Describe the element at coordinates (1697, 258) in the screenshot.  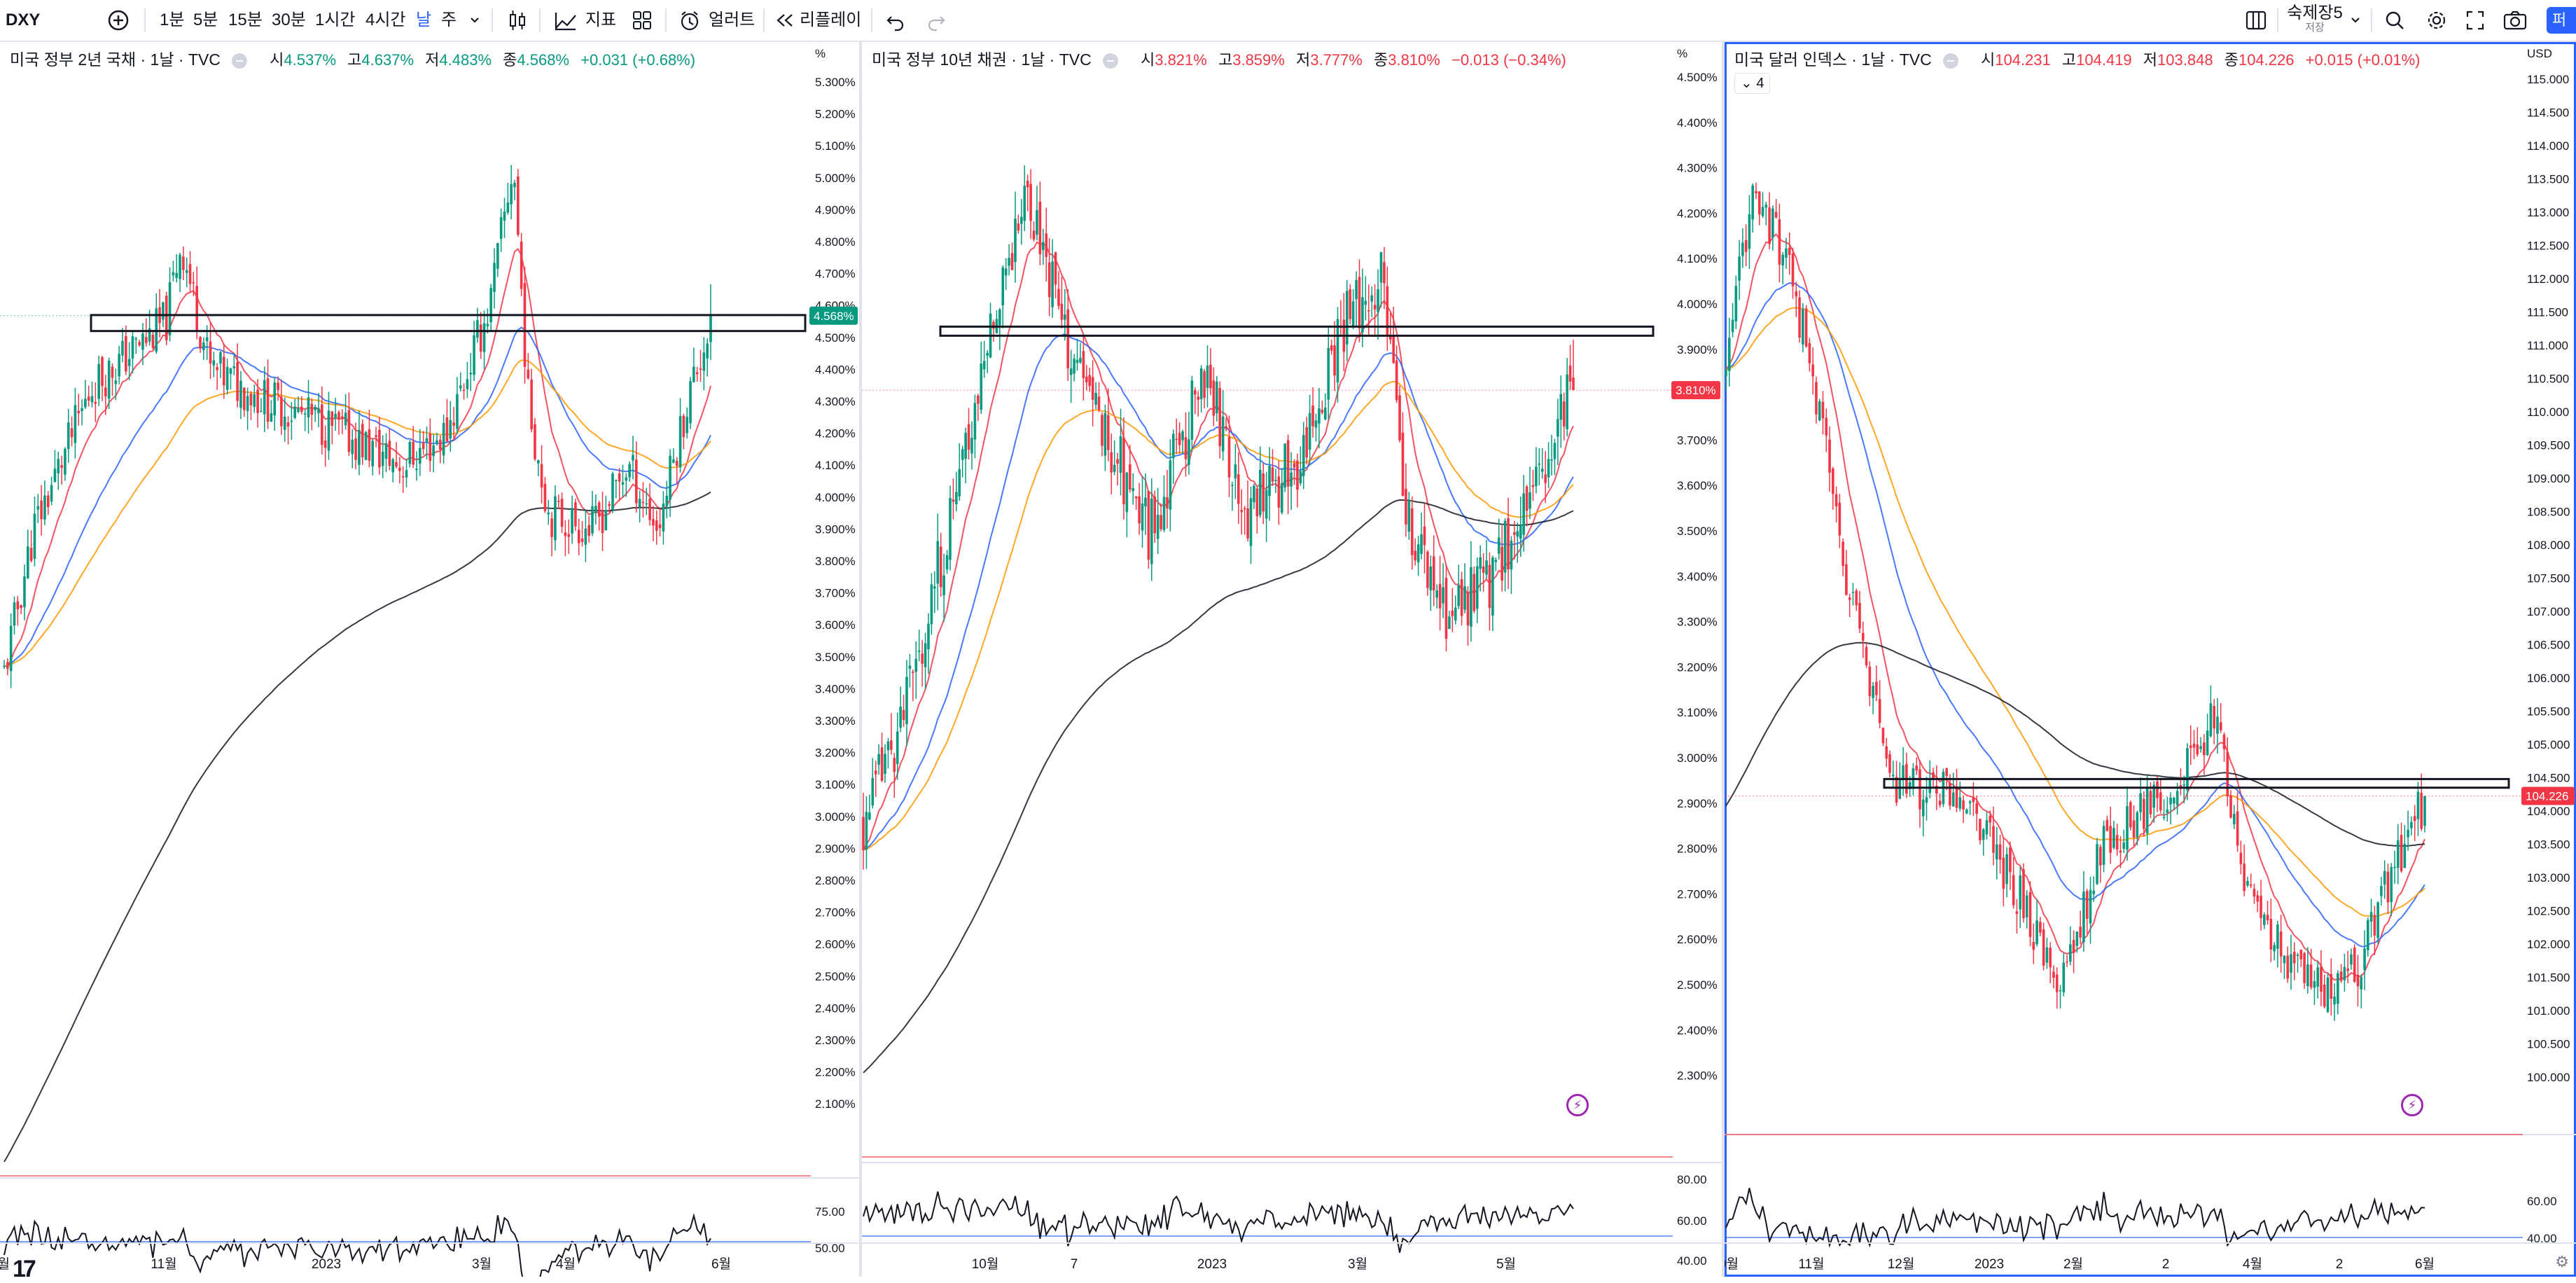
I see `price-axis-tick: 4.100%` at that location.